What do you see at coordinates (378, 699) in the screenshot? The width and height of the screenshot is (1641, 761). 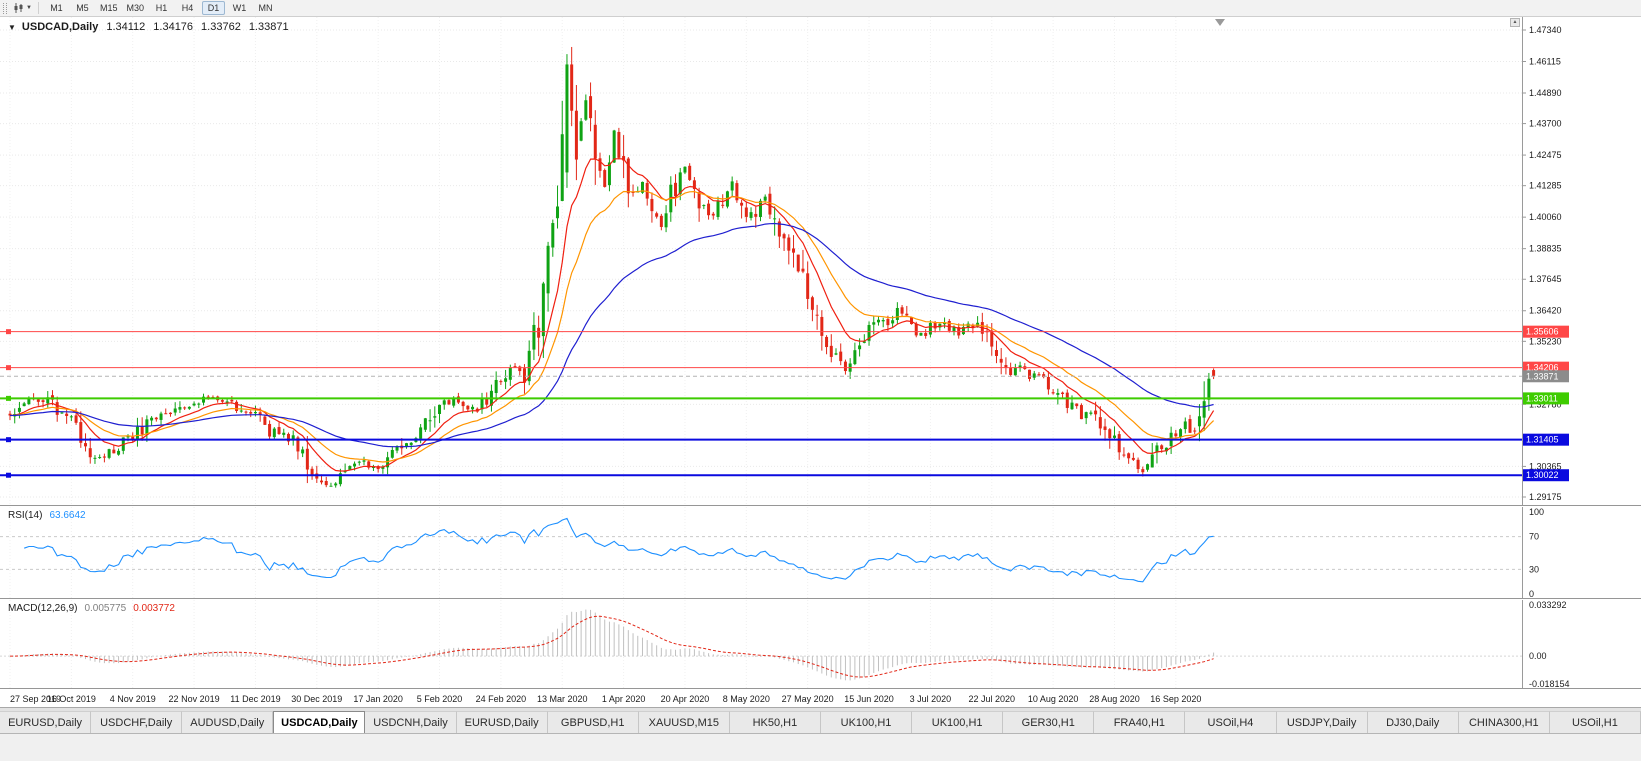 I see `date-axis-label: 17 Jan 2020` at bounding box center [378, 699].